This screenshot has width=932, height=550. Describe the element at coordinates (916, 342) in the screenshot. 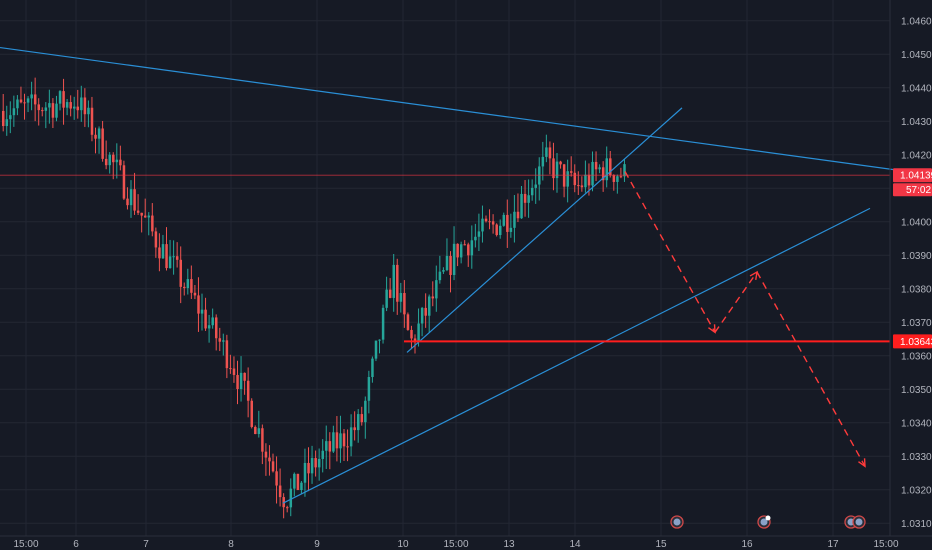

I see `support-price-value: 1.03643` at that location.